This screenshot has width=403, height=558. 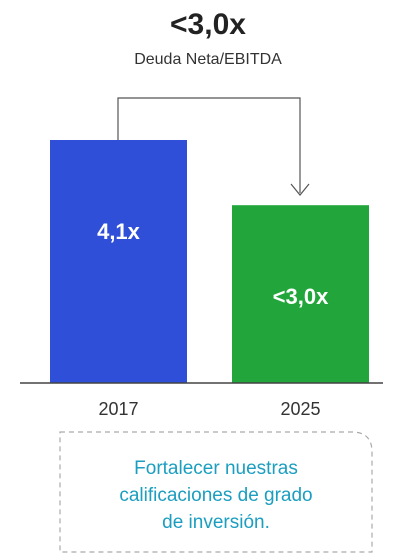 I want to click on chart-subtitle: Deuda Neta/EBITDA, so click(x=208, y=59).